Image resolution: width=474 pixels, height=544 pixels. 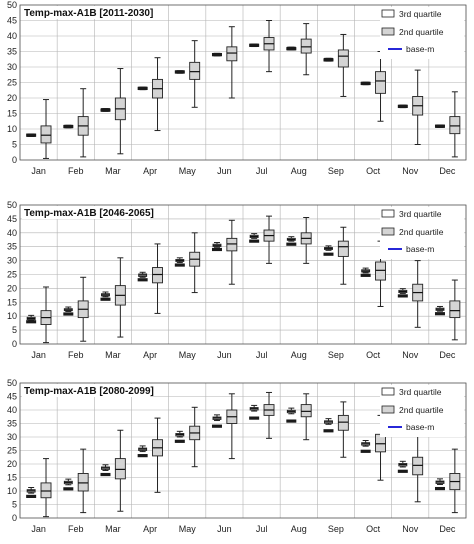 I want to click on y-tick-label: 20, so click(x=12, y=464).